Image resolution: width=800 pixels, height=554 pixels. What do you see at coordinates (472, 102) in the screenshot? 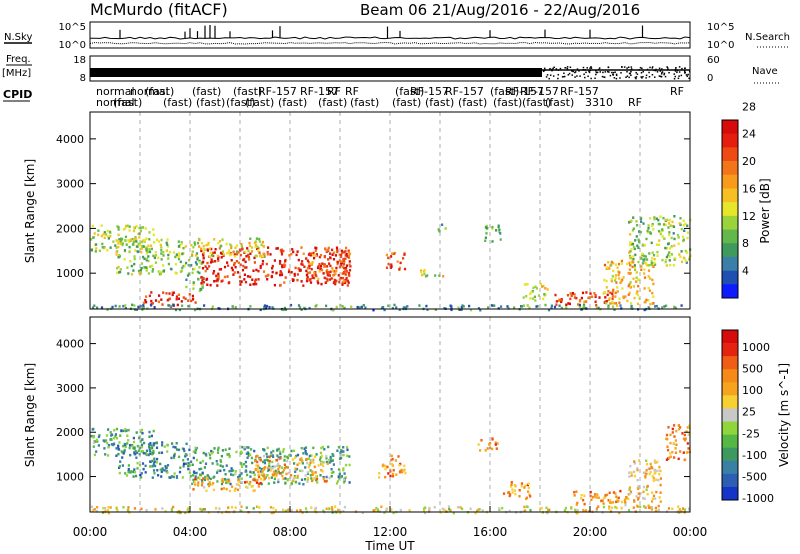
I see `cpid-label-row2: (fast)` at bounding box center [472, 102].